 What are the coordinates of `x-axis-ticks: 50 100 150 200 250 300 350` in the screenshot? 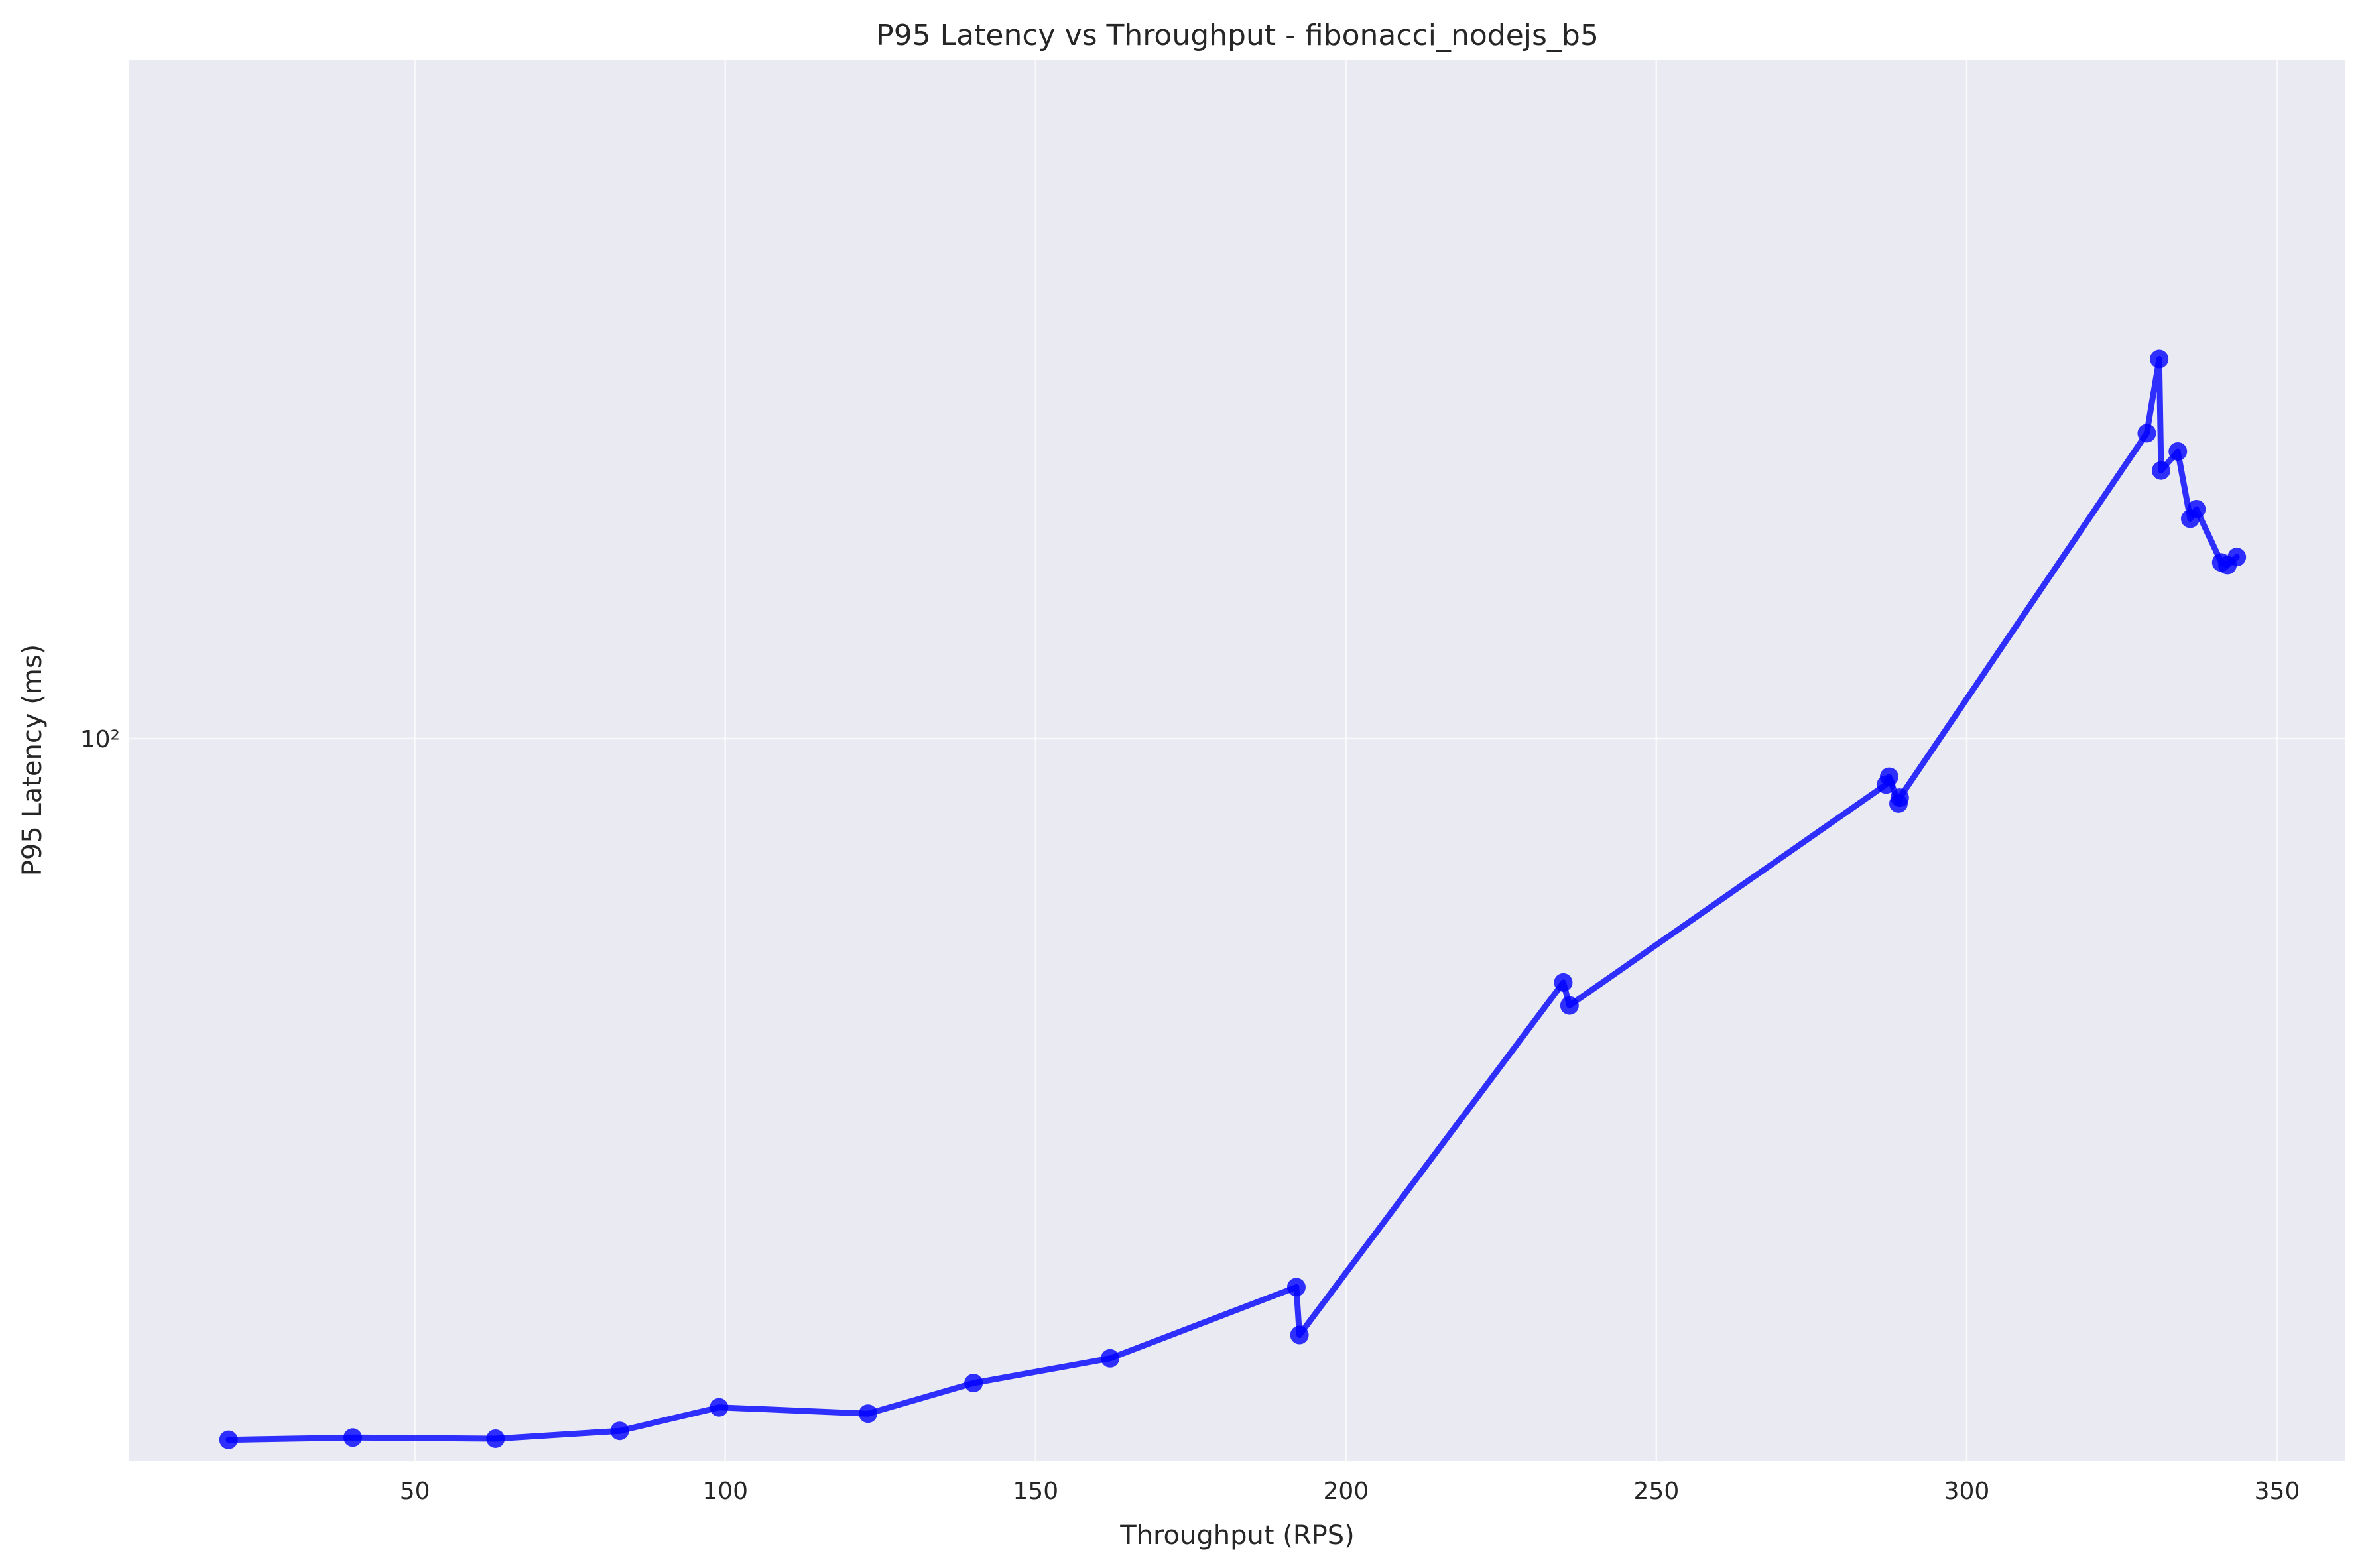 It's located at (1350, 1491).